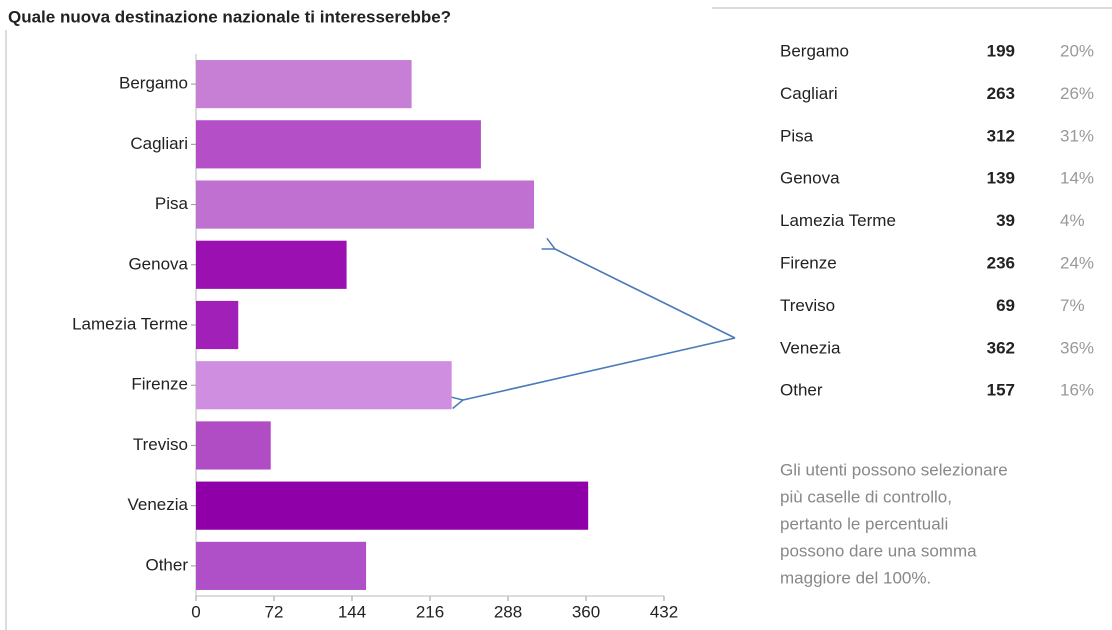  Describe the element at coordinates (810, 178) in the screenshot. I see `table-name: Genova` at that location.